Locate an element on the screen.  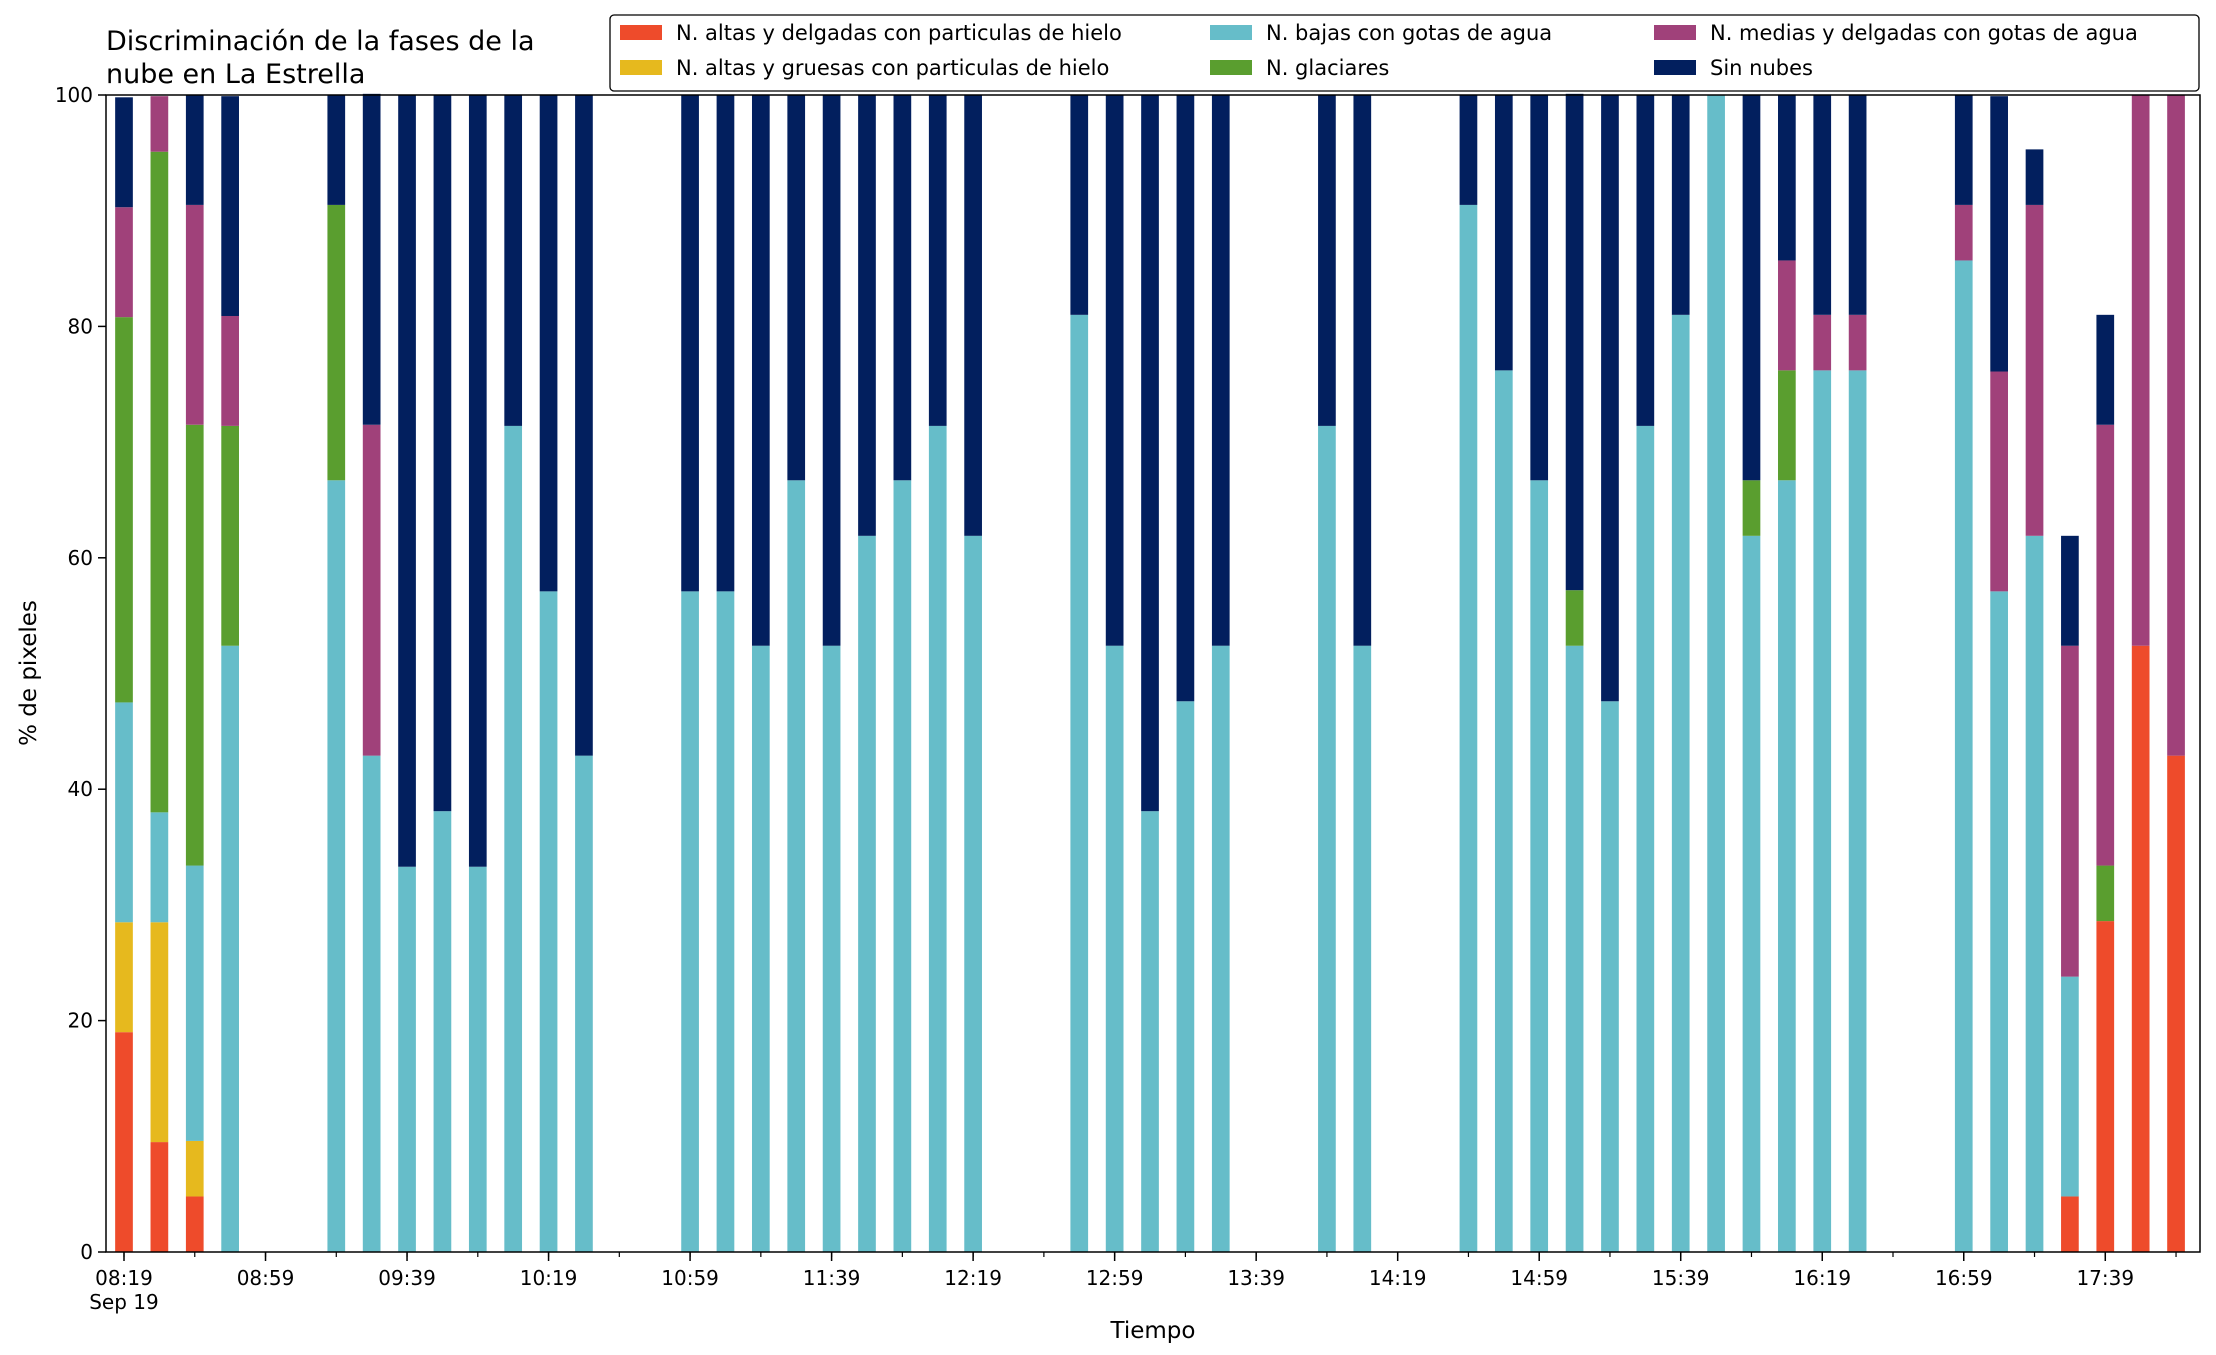
bar-segment-s3-x3 is located at coordinates (230, 535).